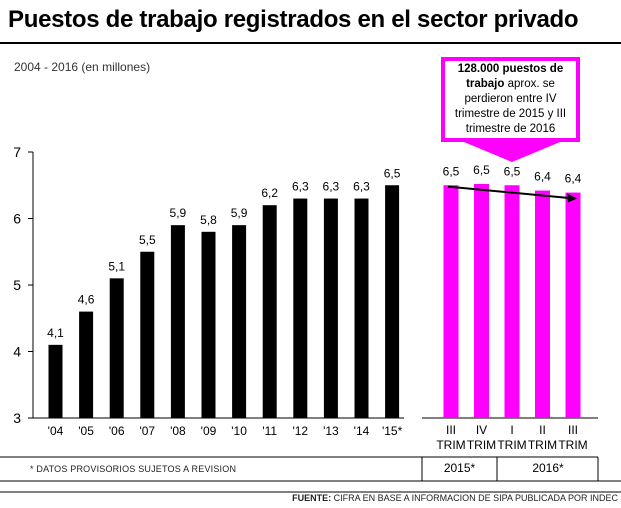  What do you see at coordinates (548, 468) in the screenshot?
I see `year-label-2016: 2016*` at bounding box center [548, 468].